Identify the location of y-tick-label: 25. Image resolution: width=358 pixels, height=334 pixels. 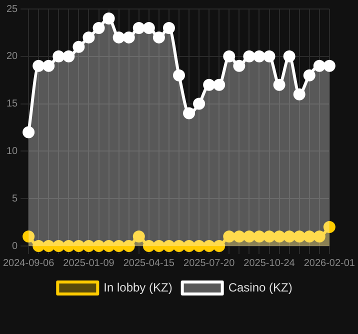
(12, 9).